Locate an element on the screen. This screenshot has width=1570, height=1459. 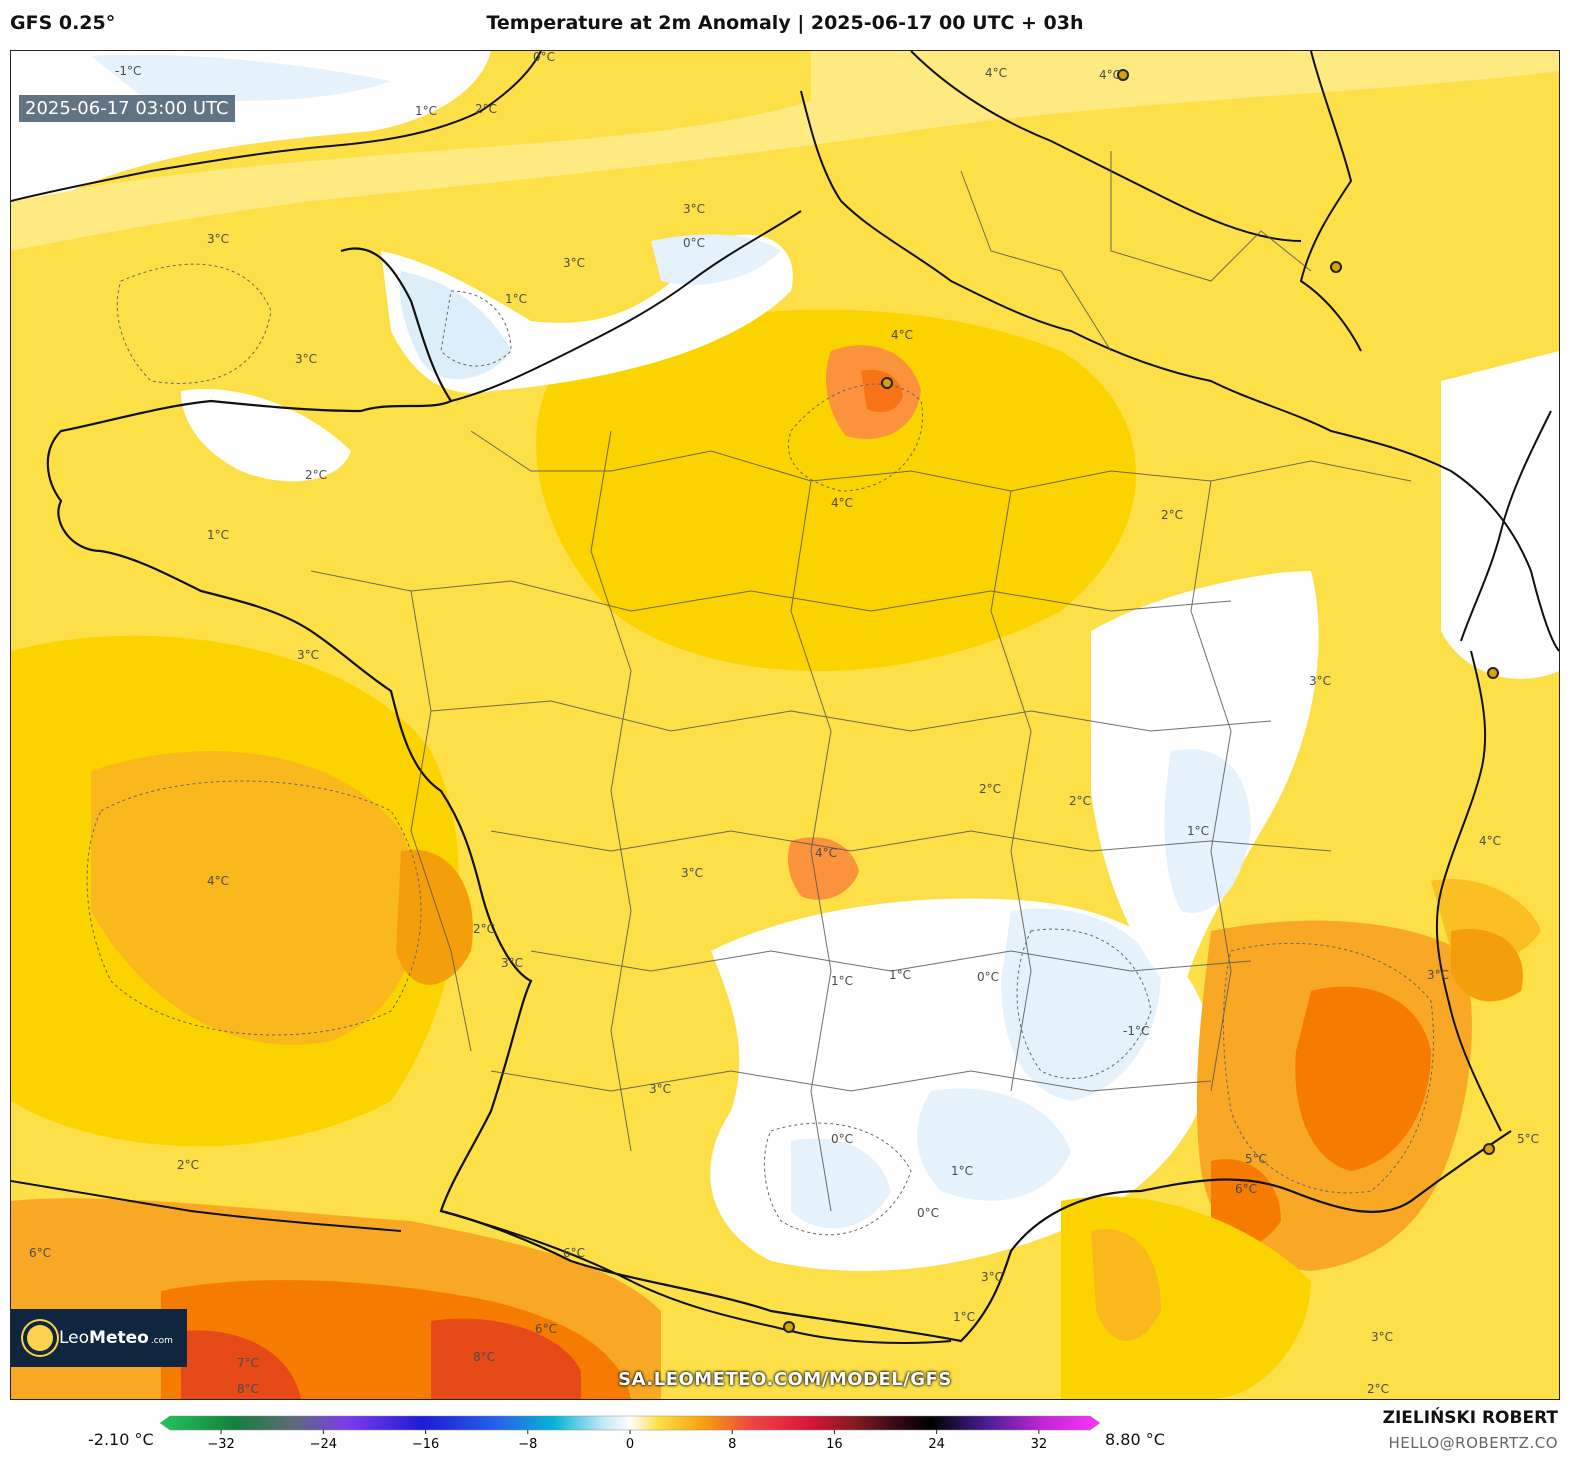
author-email: HELLO@ROBERTZ.CO is located at coordinates (1473, 1443).